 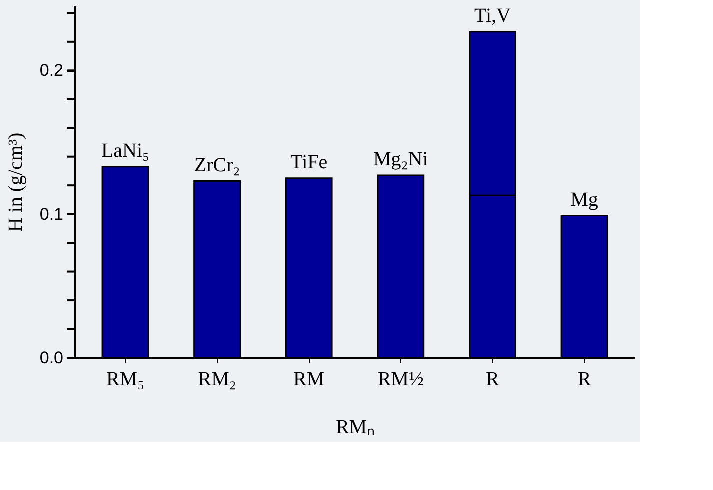 What do you see at coordinates (356, 427) in the screenshot?
I see `x-axis-title: RMₙ` at bounding box center [356, 427].